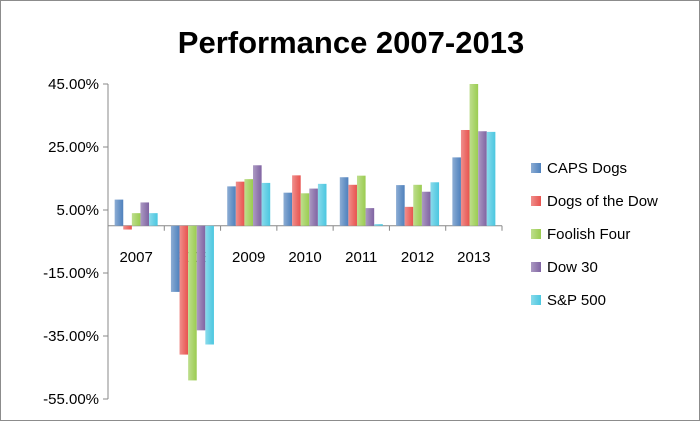 Image resolution: width=700 pixels, height=422 pixels. Describe the element at coordinates (71, 336) in the screenshot. I see `y-tick-label: -35.00%` at that location.